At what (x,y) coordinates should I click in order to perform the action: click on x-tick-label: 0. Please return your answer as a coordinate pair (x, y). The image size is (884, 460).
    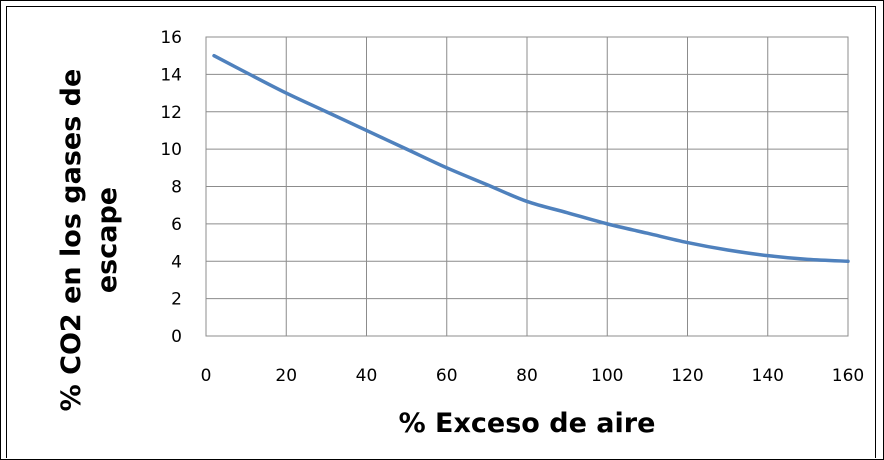
    Looking at the image, I should click on (206, 376).